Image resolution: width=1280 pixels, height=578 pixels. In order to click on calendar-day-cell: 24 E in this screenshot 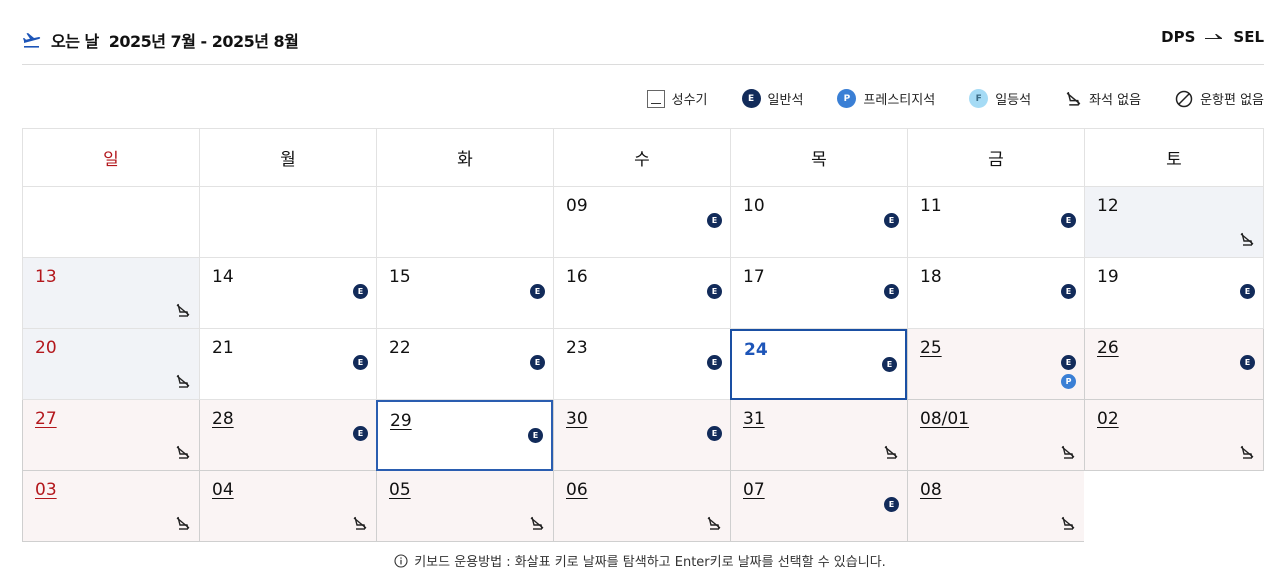, I will do `click(818, 364)`.